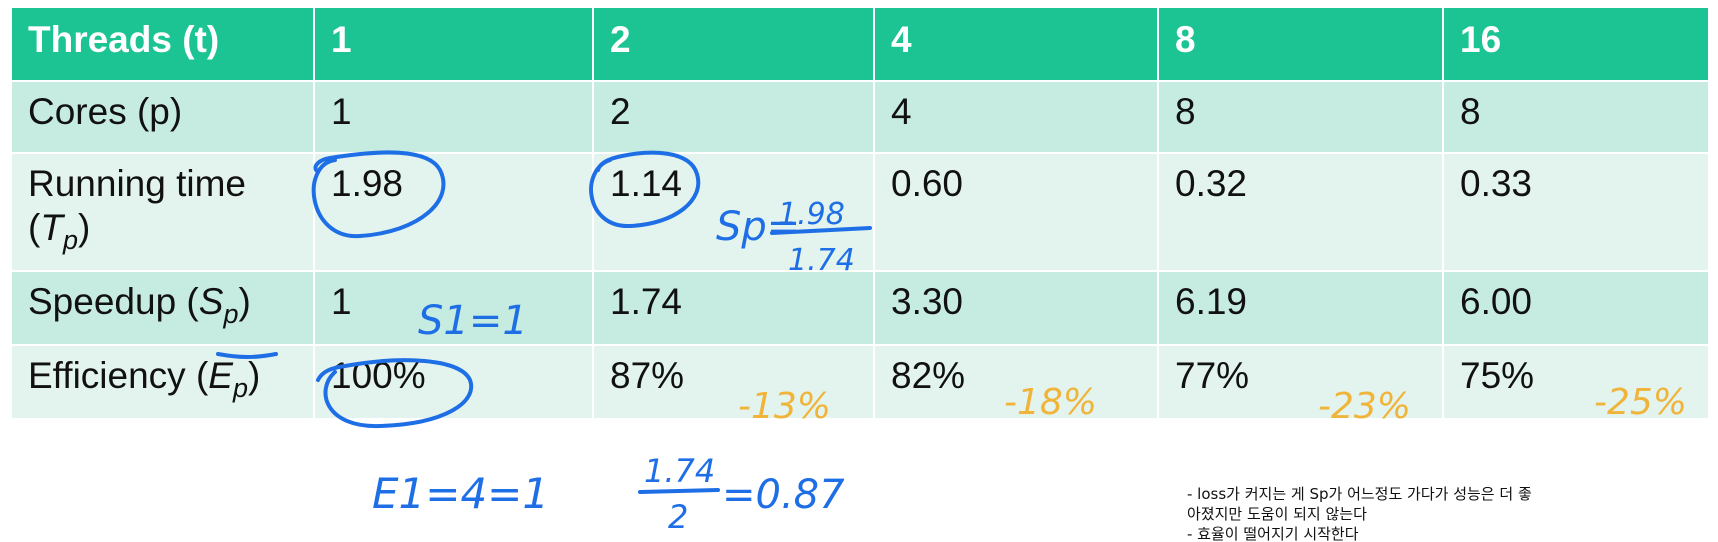  Describe the element at coordinates (51, 227) in the screenshot. I see `running-time-symbol: T` at that location.